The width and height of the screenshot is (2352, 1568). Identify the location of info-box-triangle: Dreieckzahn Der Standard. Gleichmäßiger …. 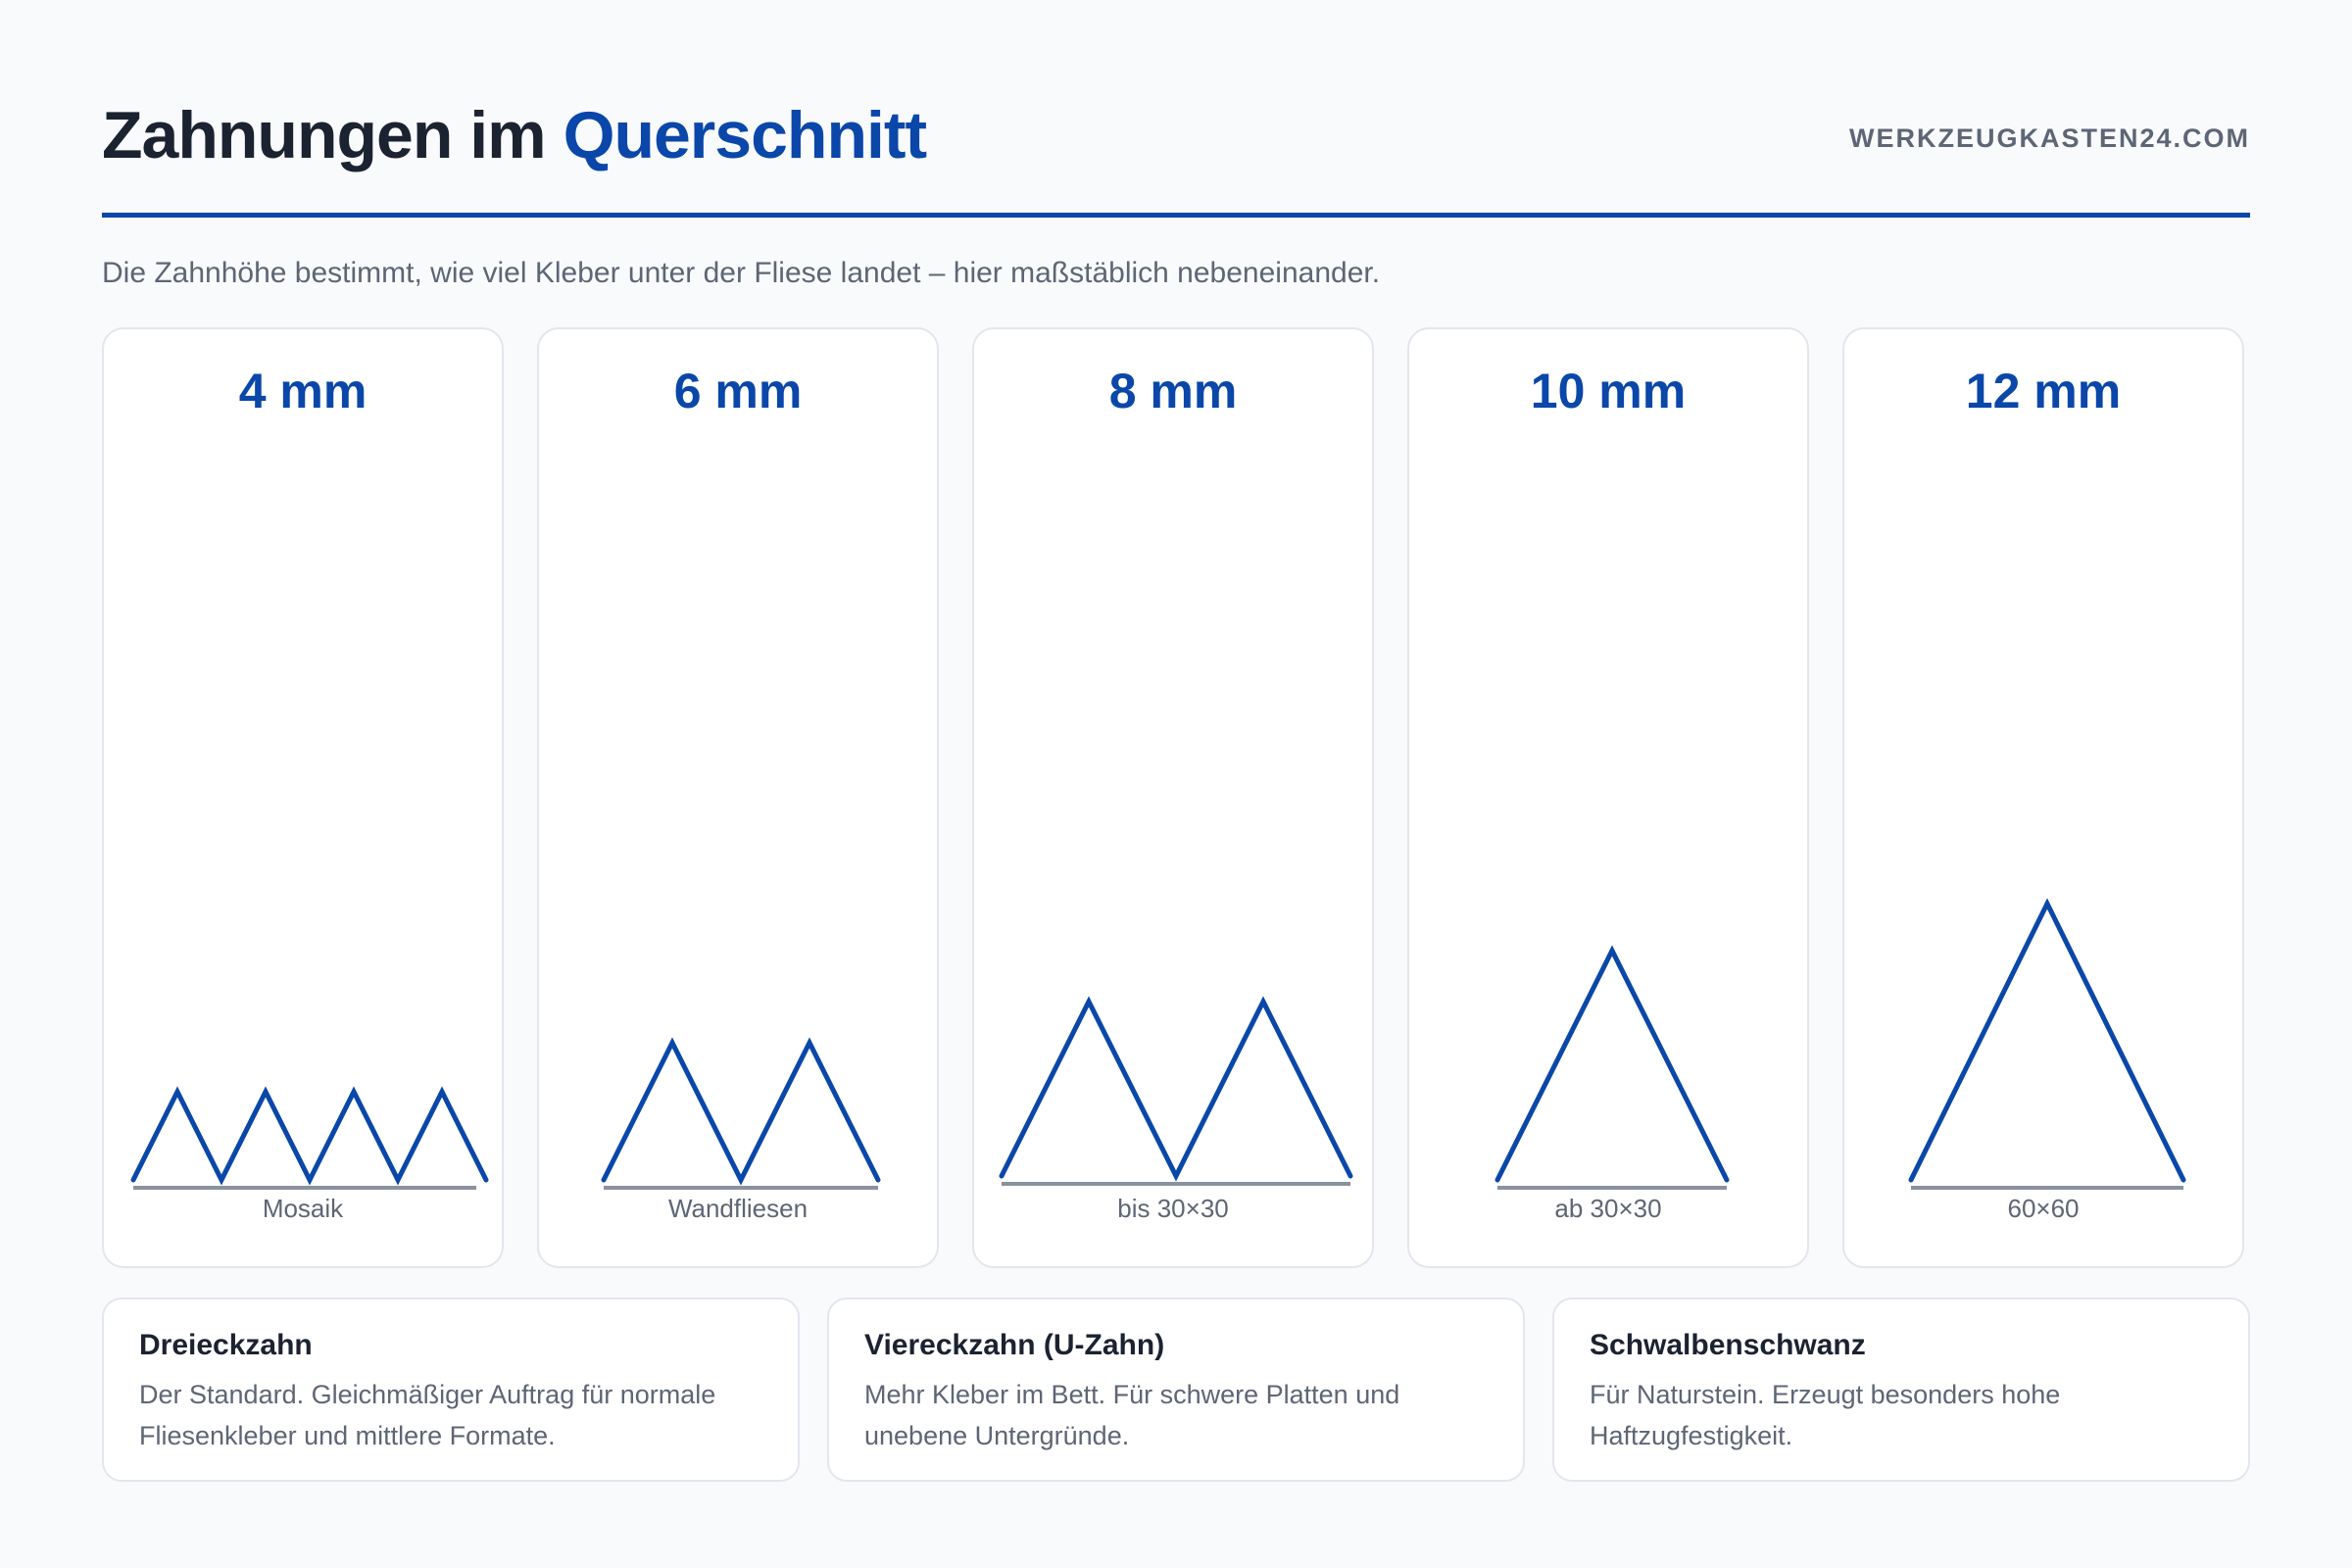
(451, 1390).